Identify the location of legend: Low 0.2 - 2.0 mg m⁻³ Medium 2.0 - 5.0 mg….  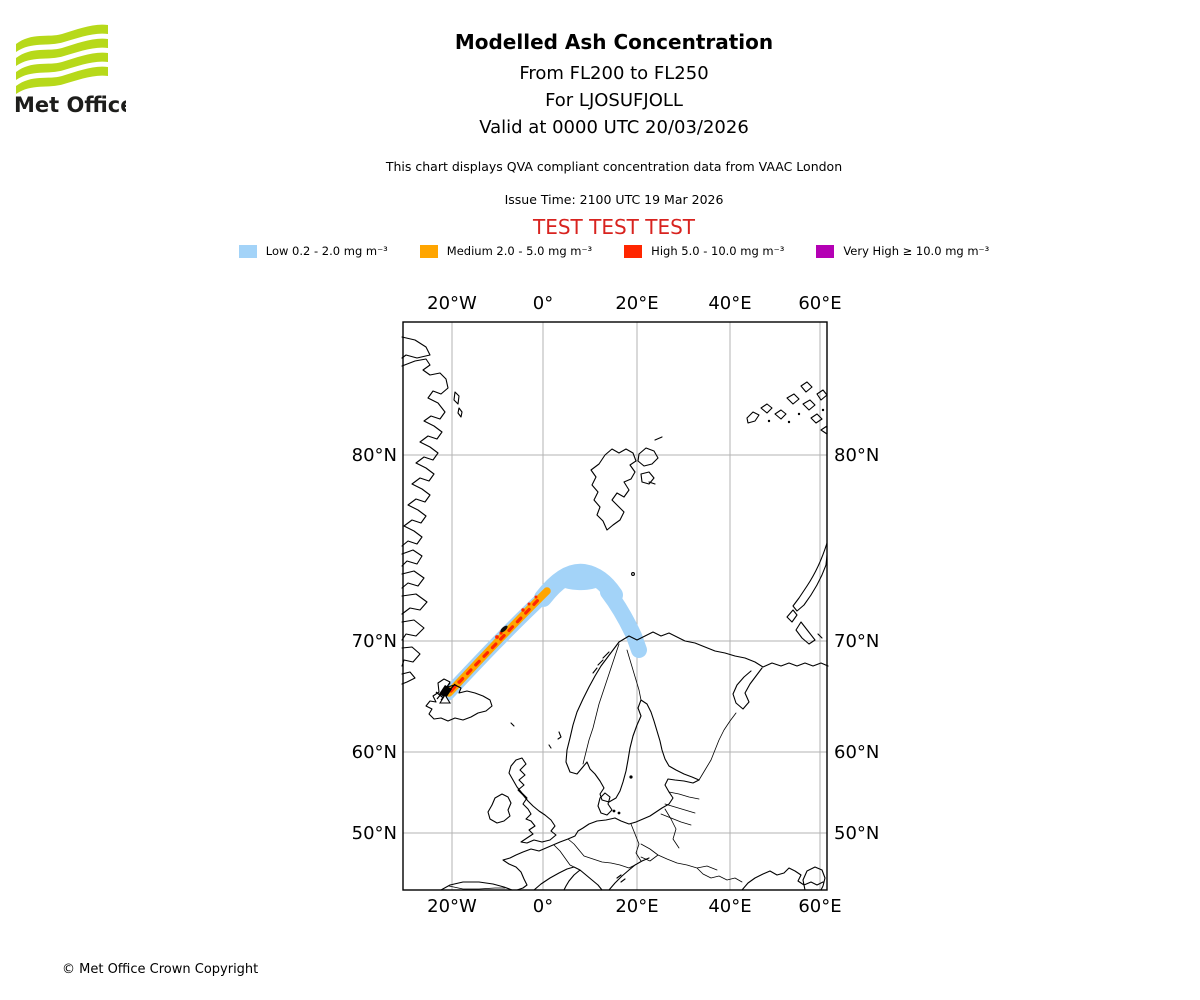
(614, 251).